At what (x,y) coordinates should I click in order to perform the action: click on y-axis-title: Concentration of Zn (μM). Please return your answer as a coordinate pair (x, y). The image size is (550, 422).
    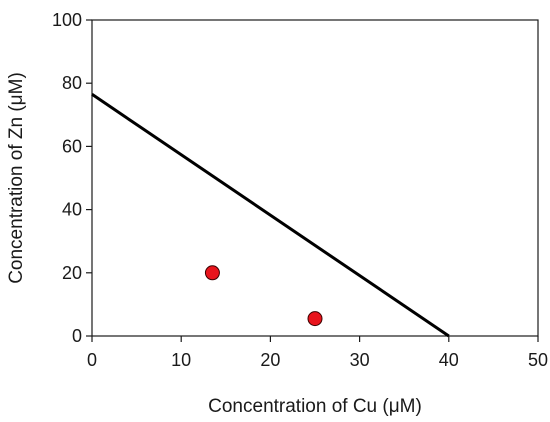
    Looking at the image, I should click on (16, 178).